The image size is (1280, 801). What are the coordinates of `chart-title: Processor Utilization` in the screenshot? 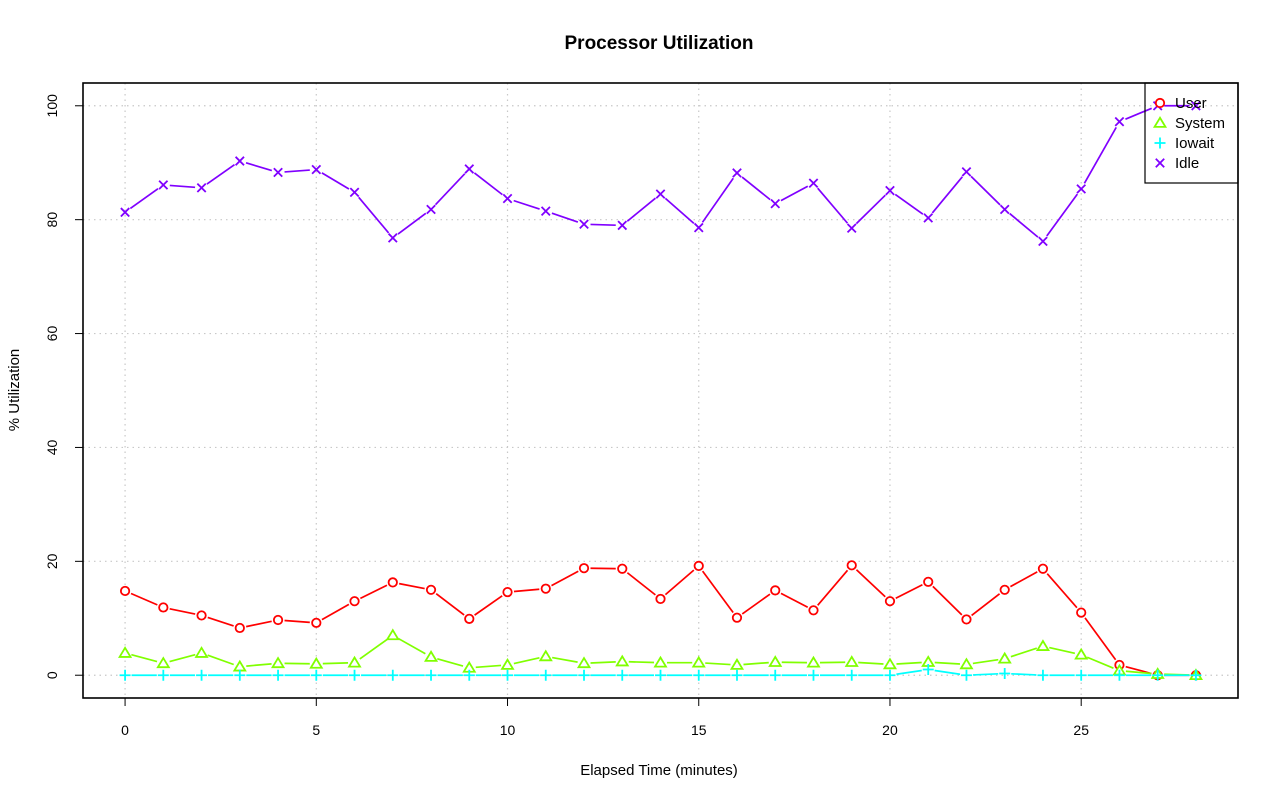 It's located at (659, 43).